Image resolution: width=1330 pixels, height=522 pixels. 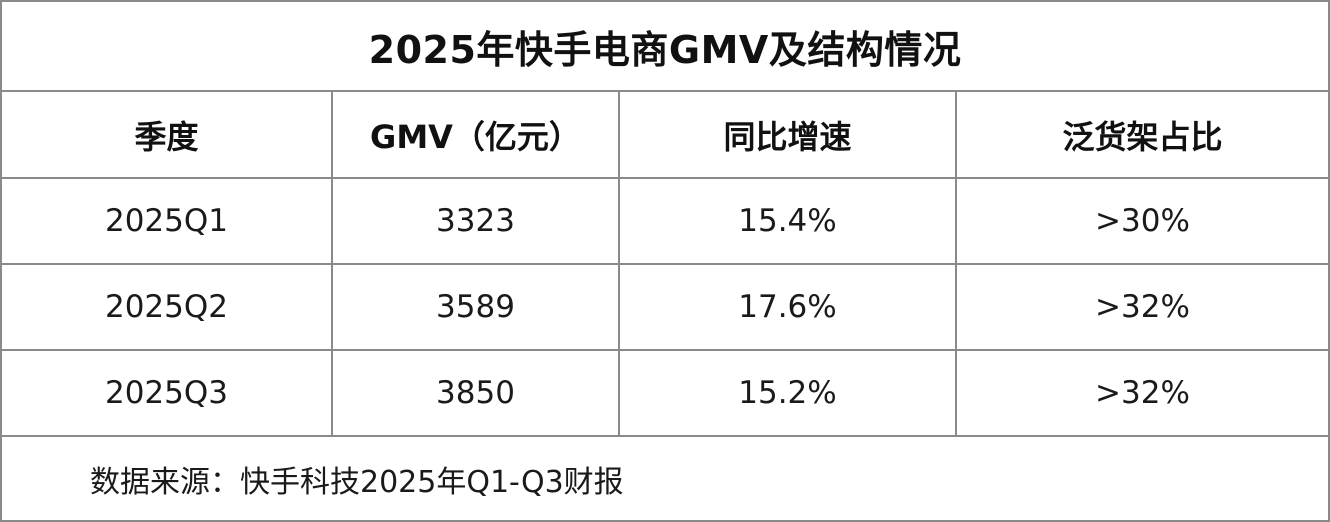 I want to click on header-quarter: 季度, so click(x=167, y=135).